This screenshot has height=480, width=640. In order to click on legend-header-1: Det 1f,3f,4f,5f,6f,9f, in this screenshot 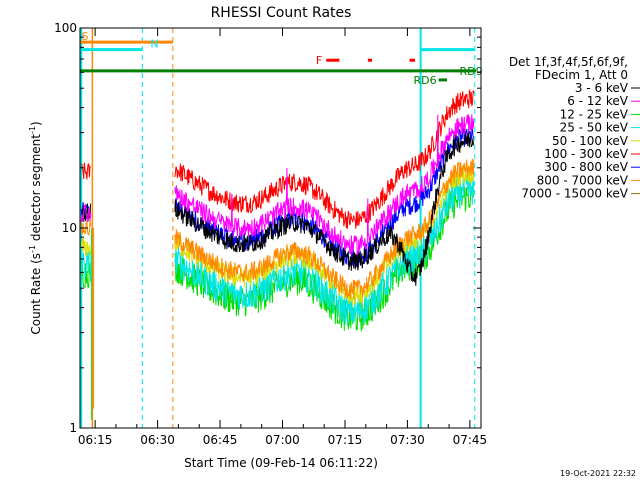, I will do `click(568, 62)`.